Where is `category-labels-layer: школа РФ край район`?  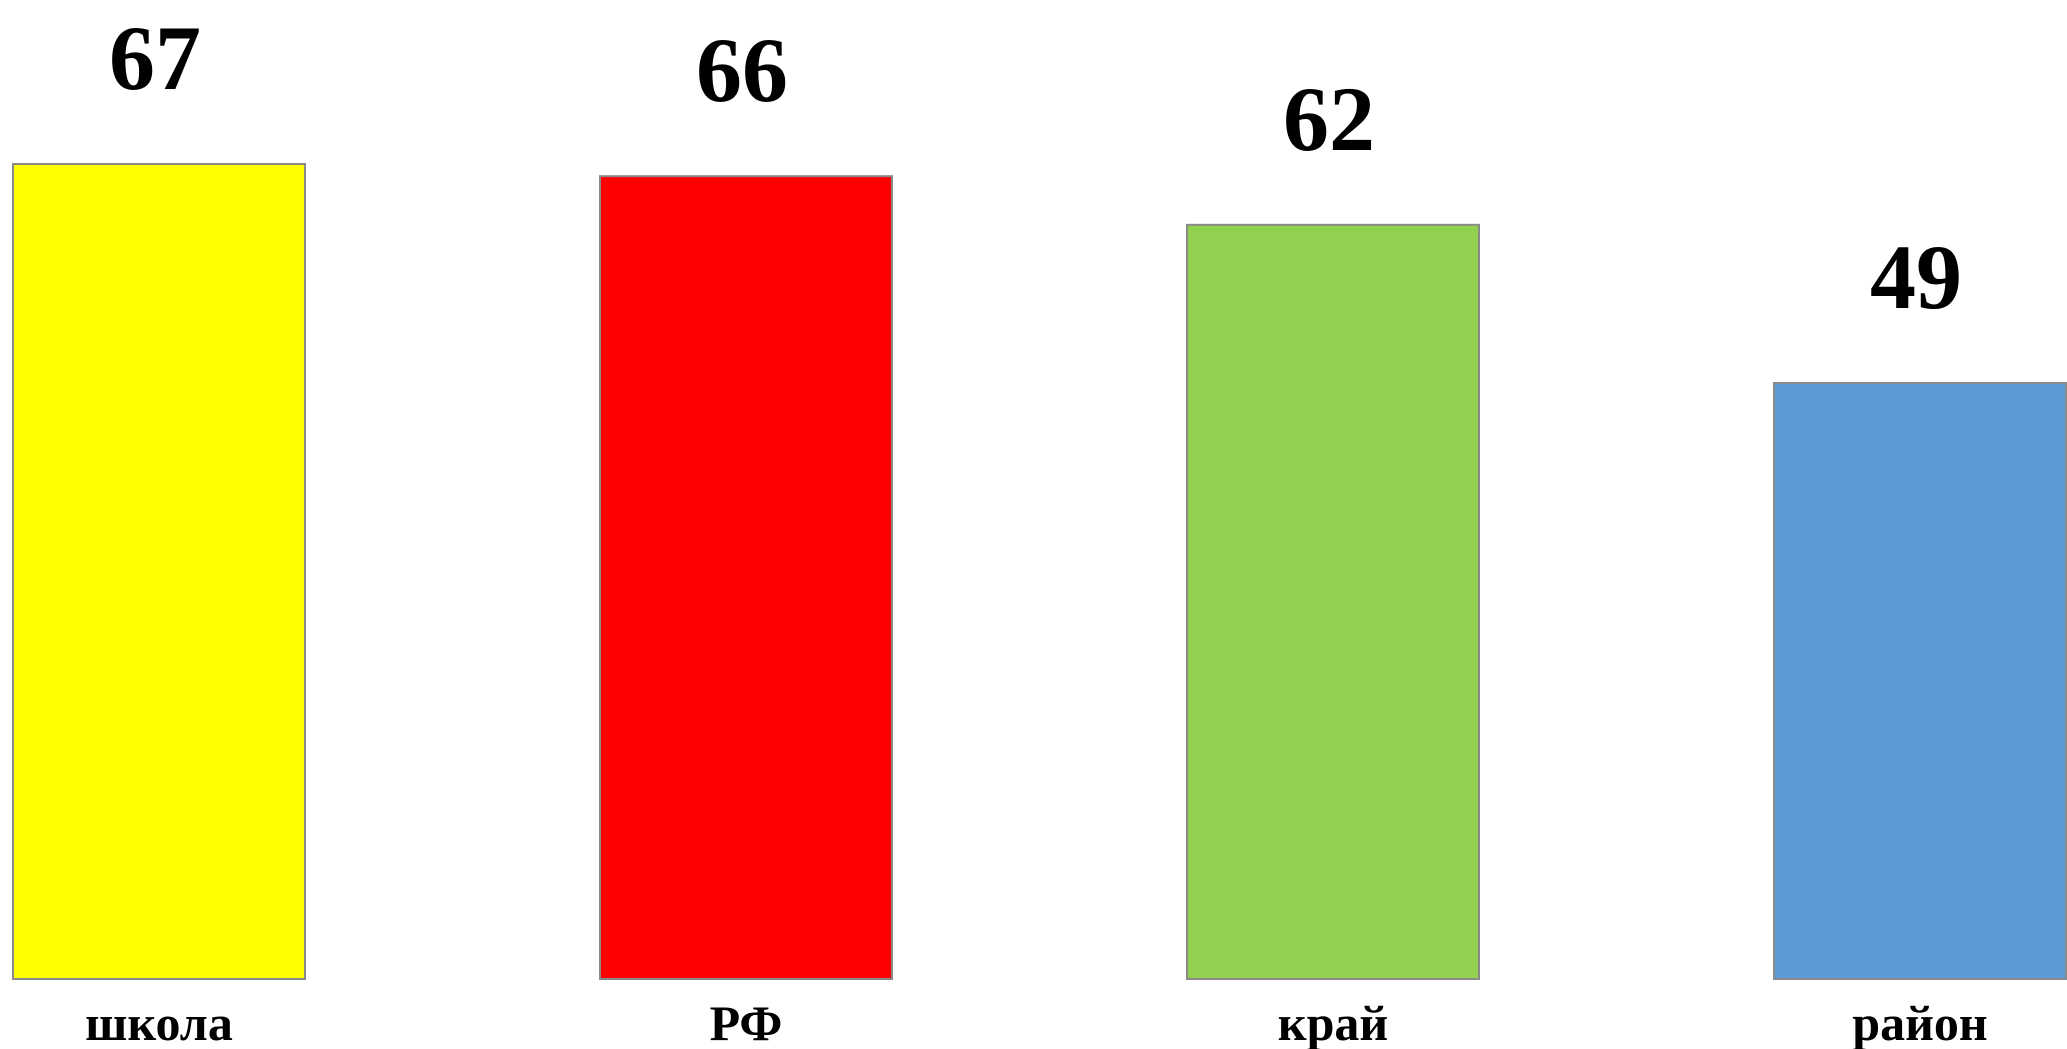 category-labels-layer: школа РФ край район is located at coordinates (1036, 1022).